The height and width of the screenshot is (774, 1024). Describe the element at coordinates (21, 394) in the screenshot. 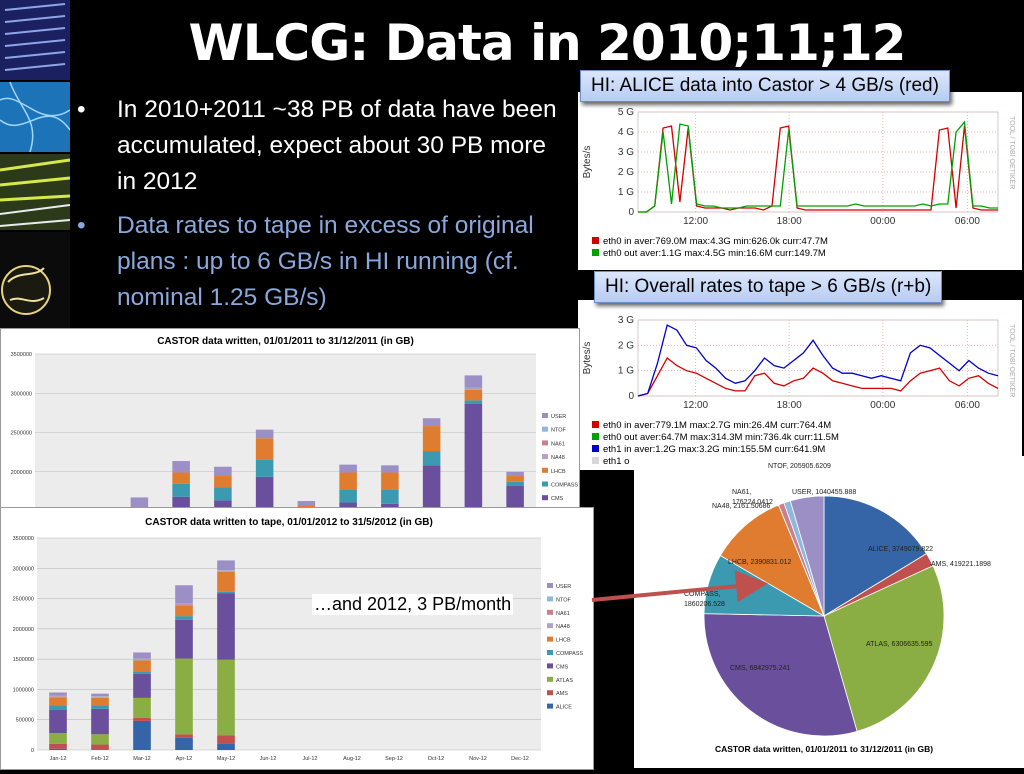

I see `y-tick-label: 3000000` at that location.